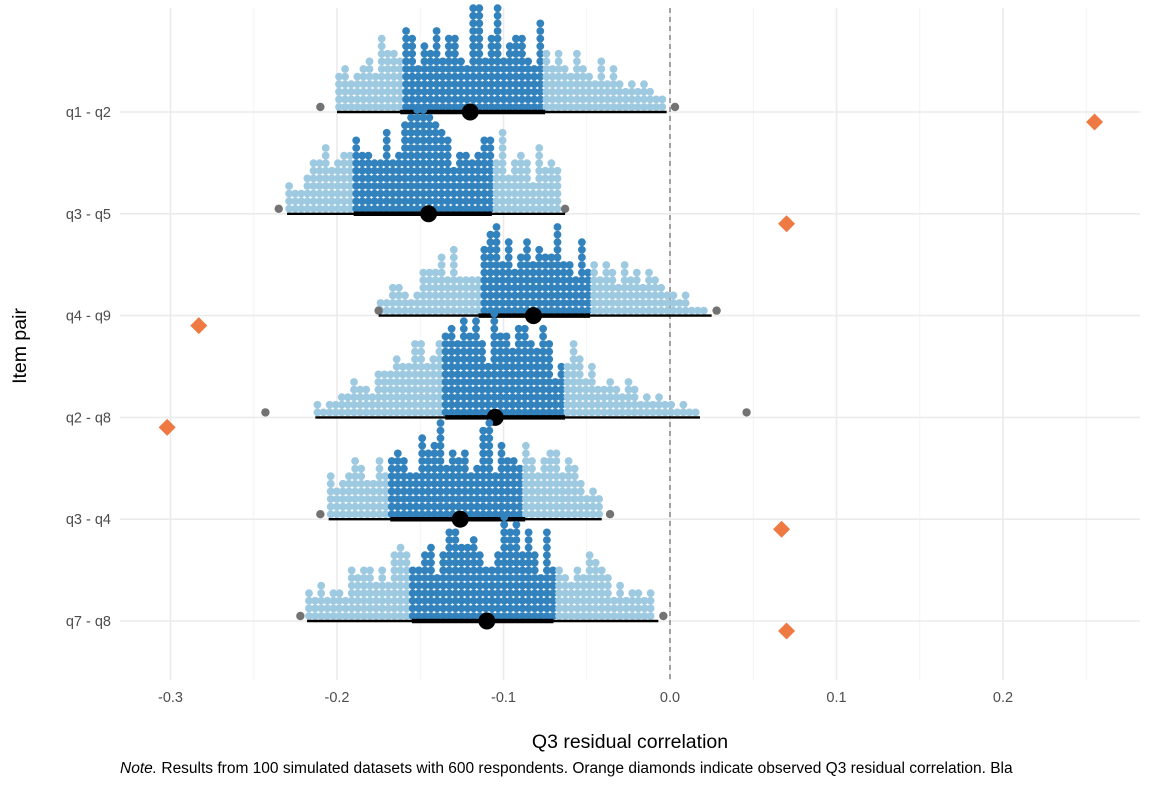 Image resolution: width=1152 pixels, height=792 pixels. Describe the element at coordinates (460, 519) in the screenshot. I see `median-point` at that location.